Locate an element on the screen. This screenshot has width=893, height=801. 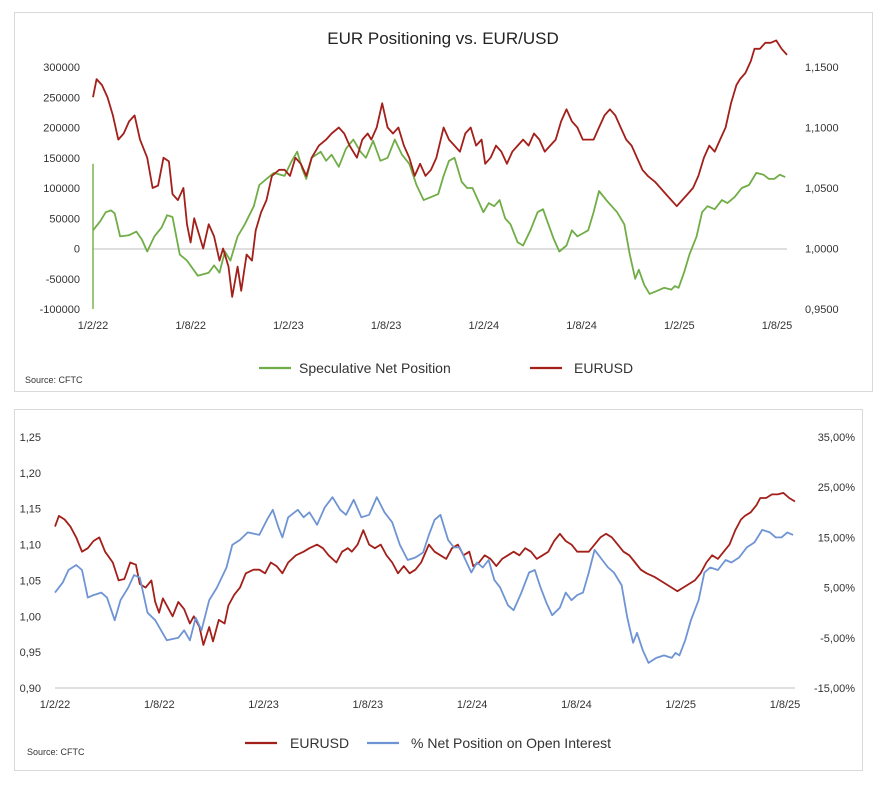
chart-title: EUR Positioning vs. EUR/USD is located at coordinates (442, 38).